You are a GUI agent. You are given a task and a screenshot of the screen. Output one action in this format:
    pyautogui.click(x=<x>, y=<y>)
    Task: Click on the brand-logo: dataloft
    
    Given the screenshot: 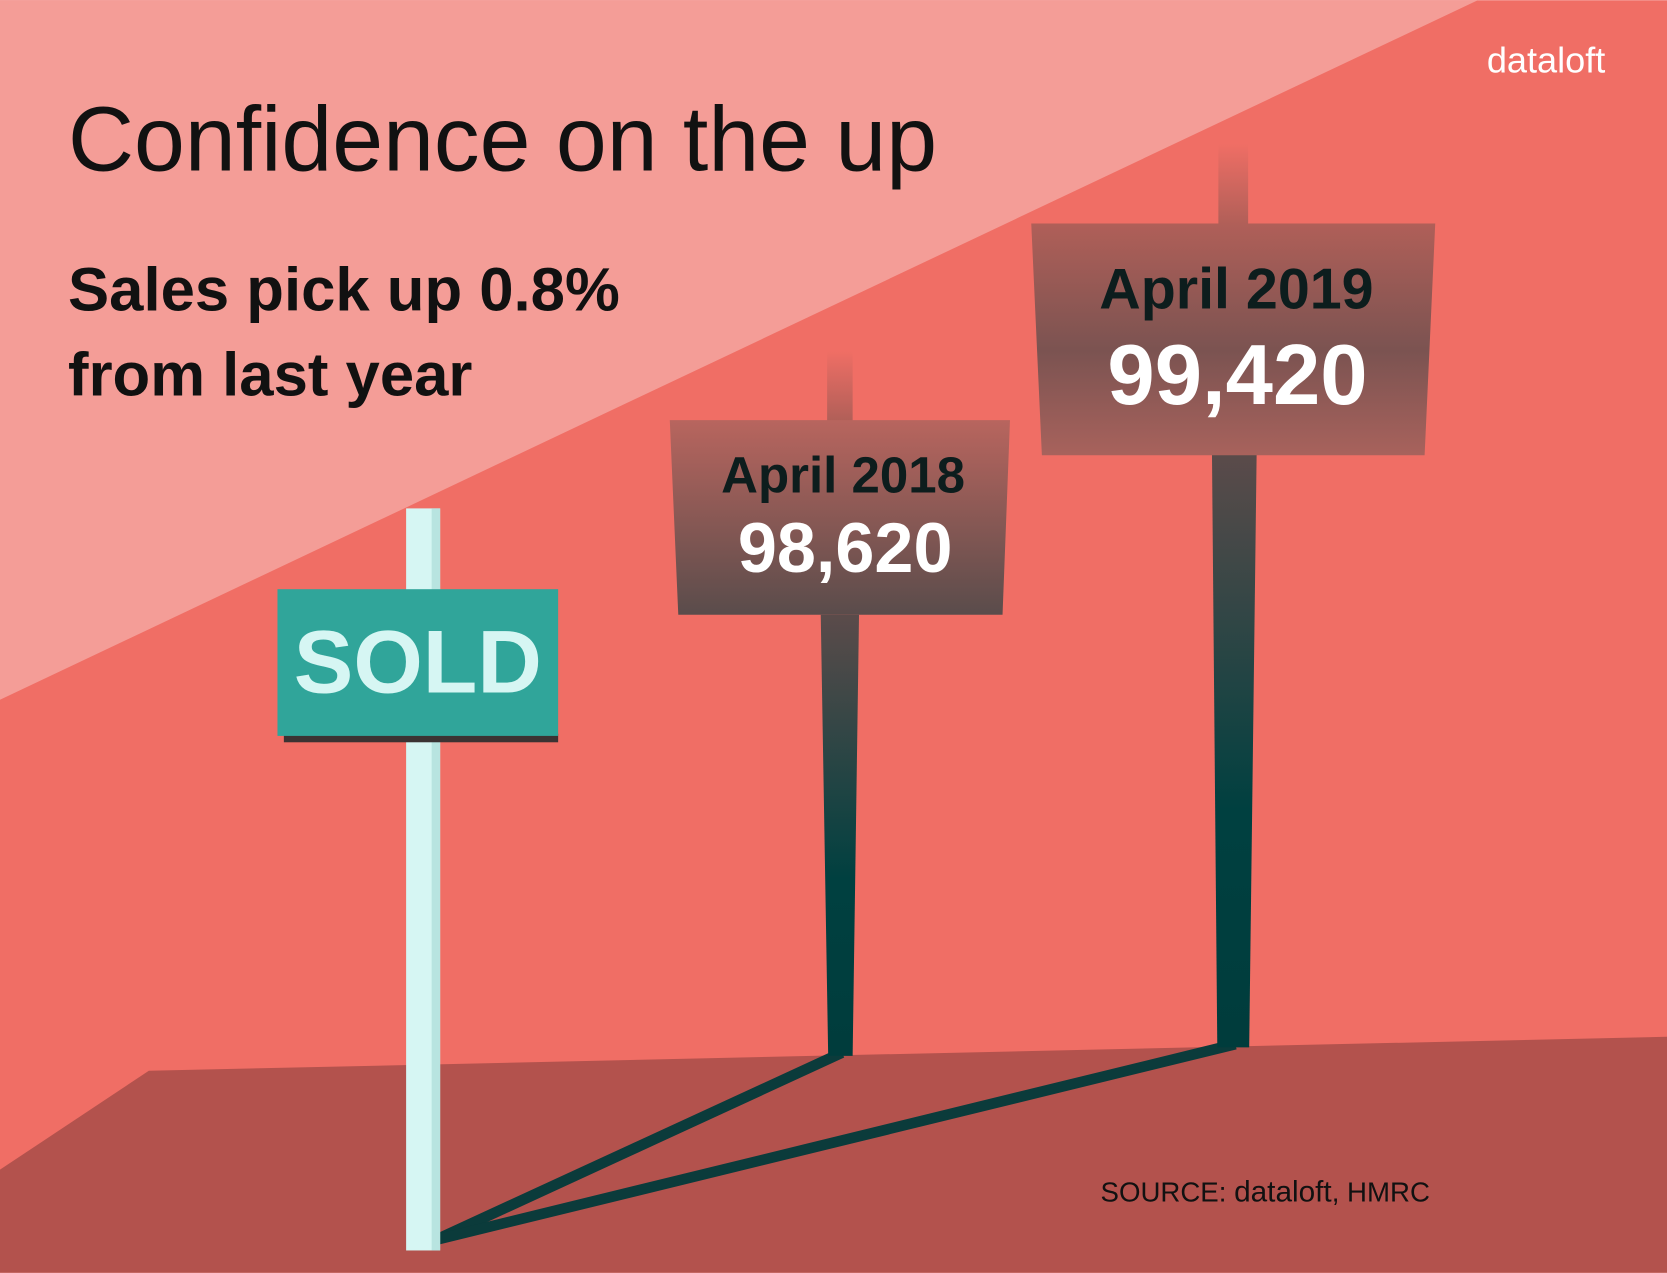 What is the action you would take?
    pyautogui.click(x=1546, y=60)
    